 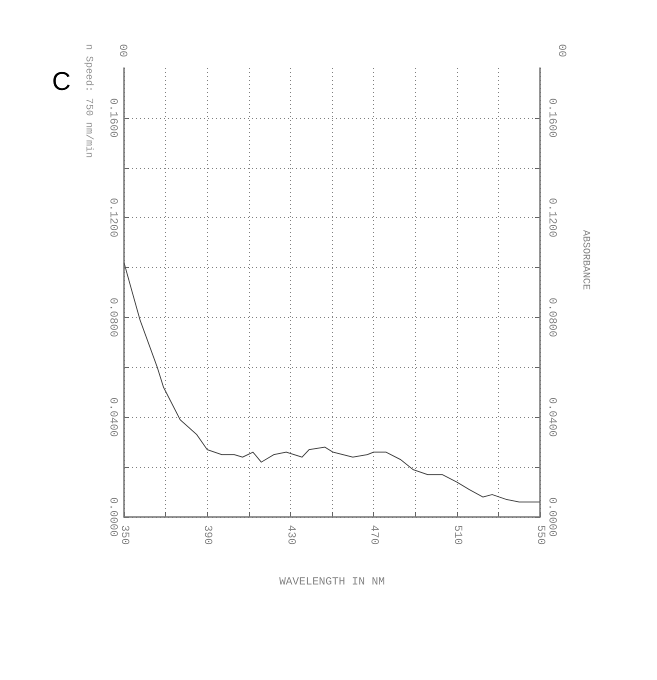 I want to click on y-tick-label: 0.0000, so click(x=112, y=517).